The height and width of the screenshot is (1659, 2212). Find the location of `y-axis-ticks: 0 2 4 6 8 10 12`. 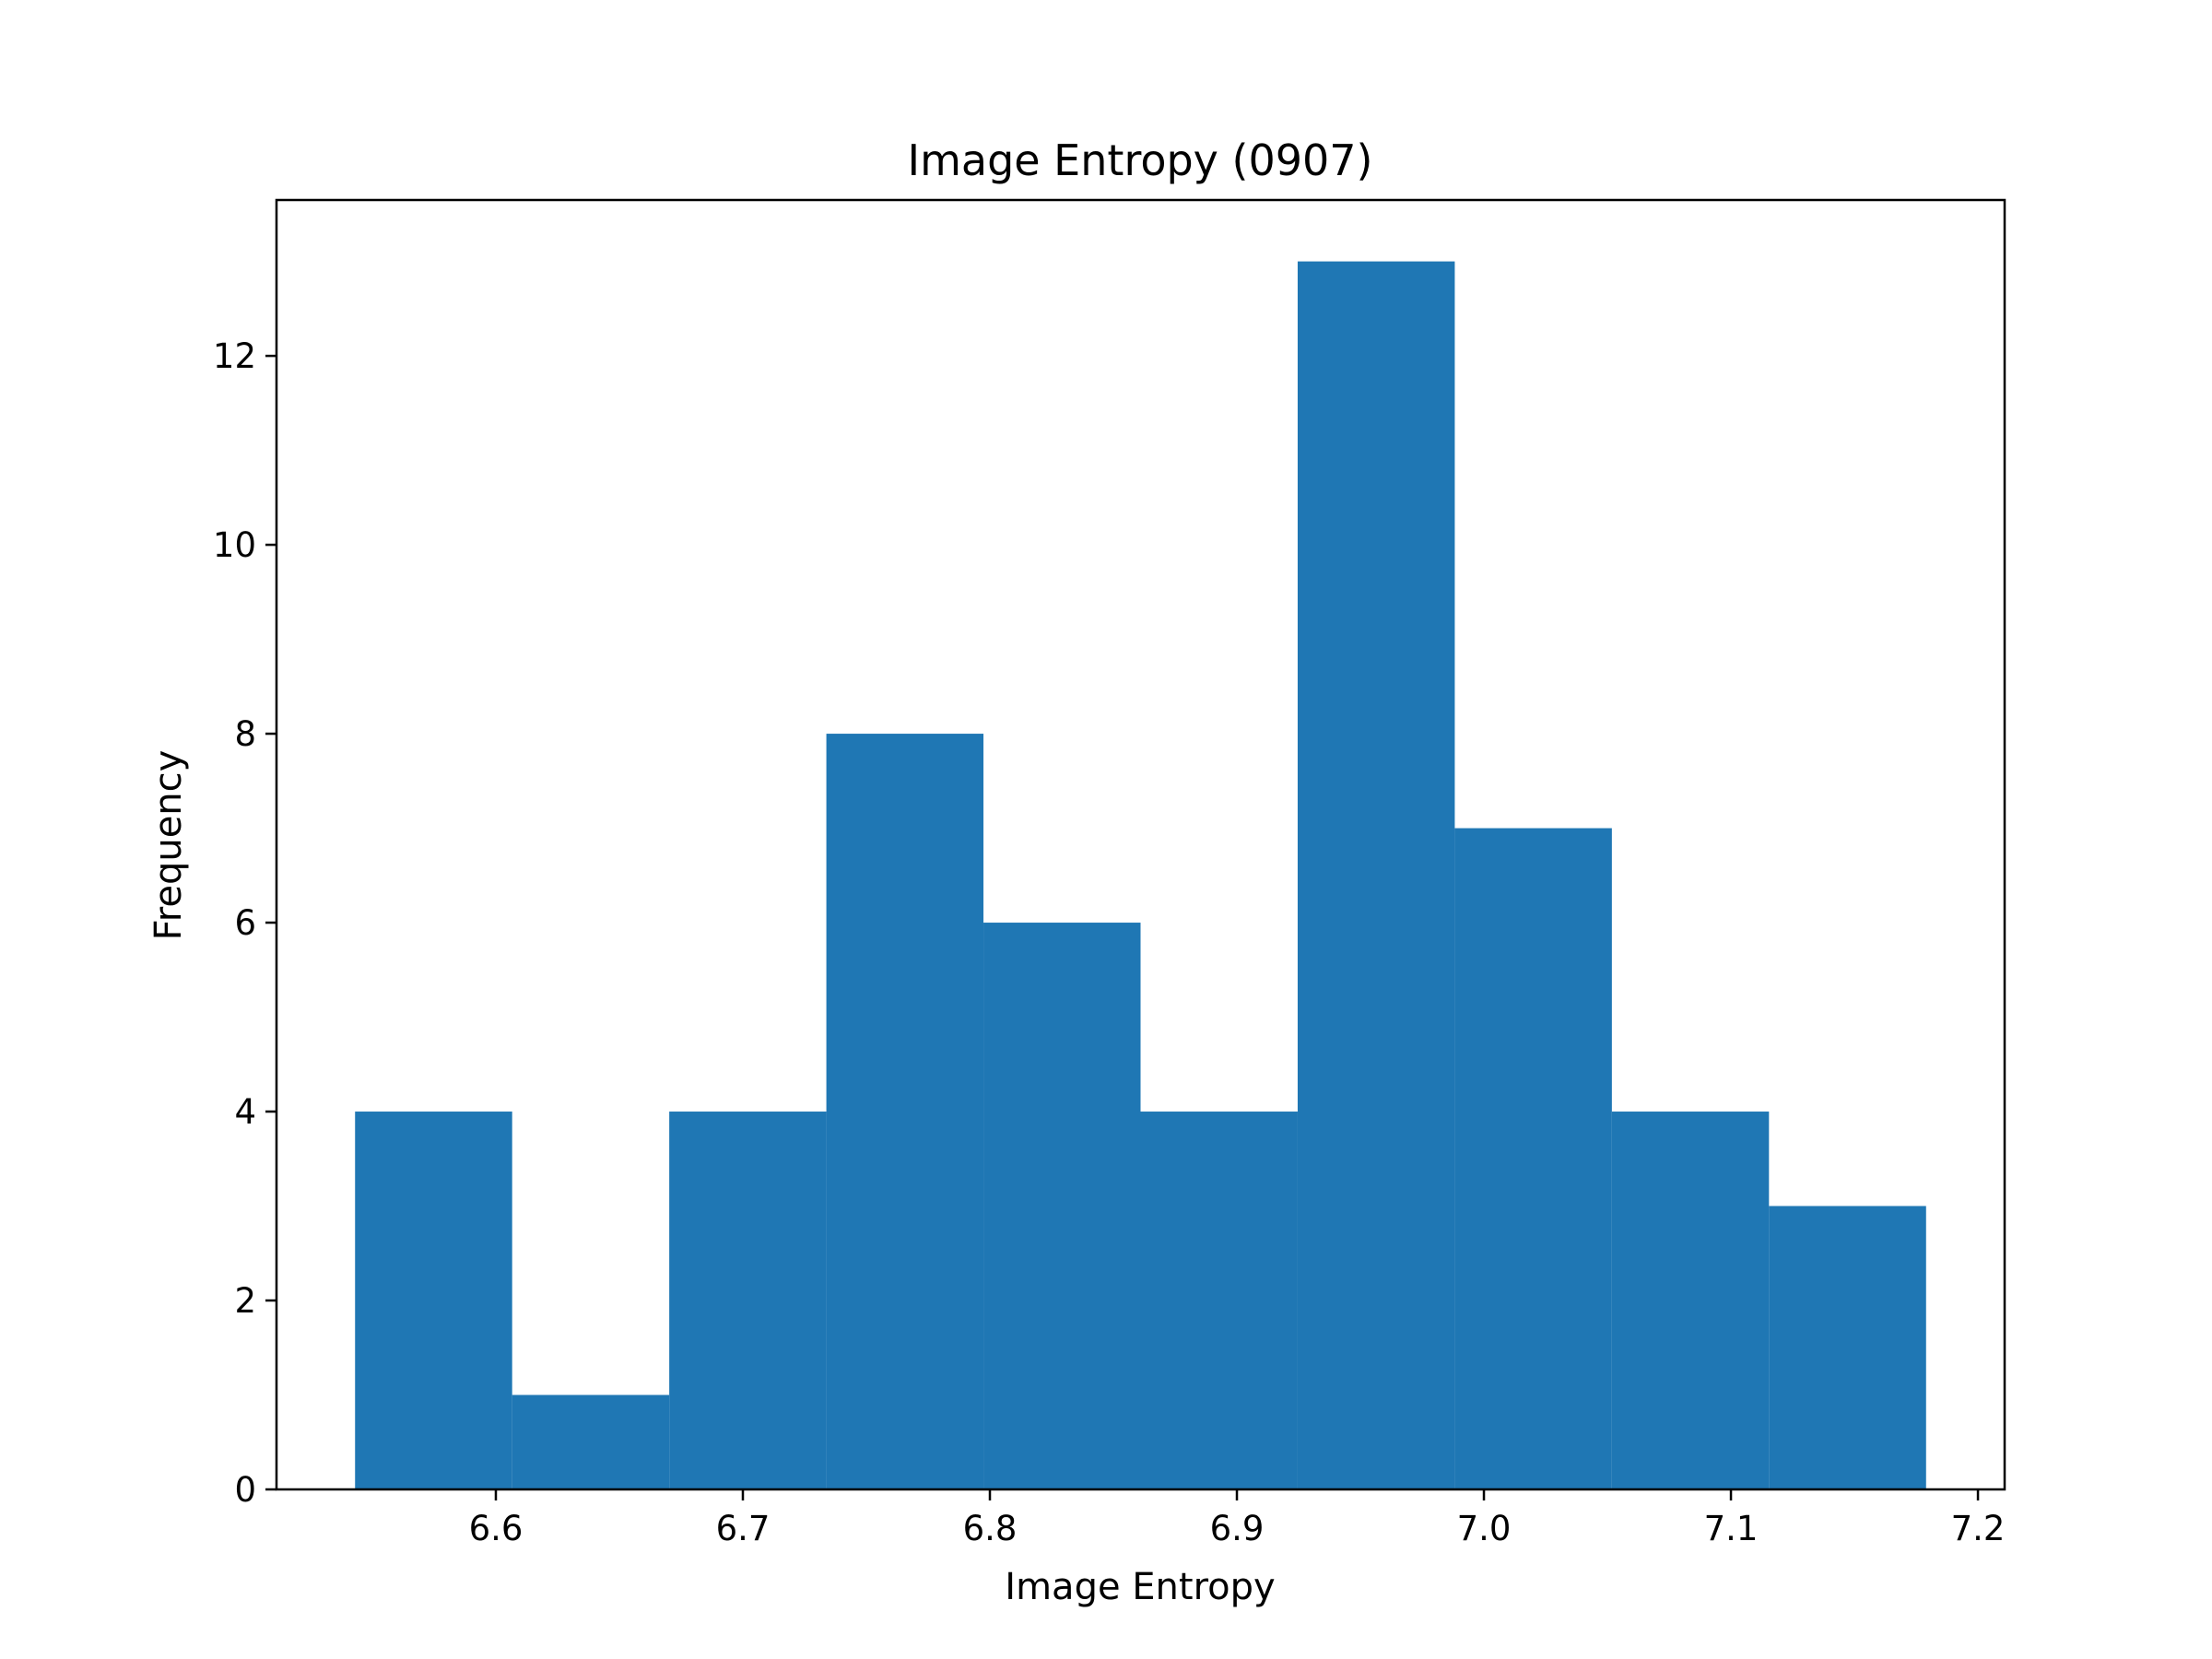

y-axis-ticks: 0 2 4 6 8 10 12 is located at coordinates (244, 923).